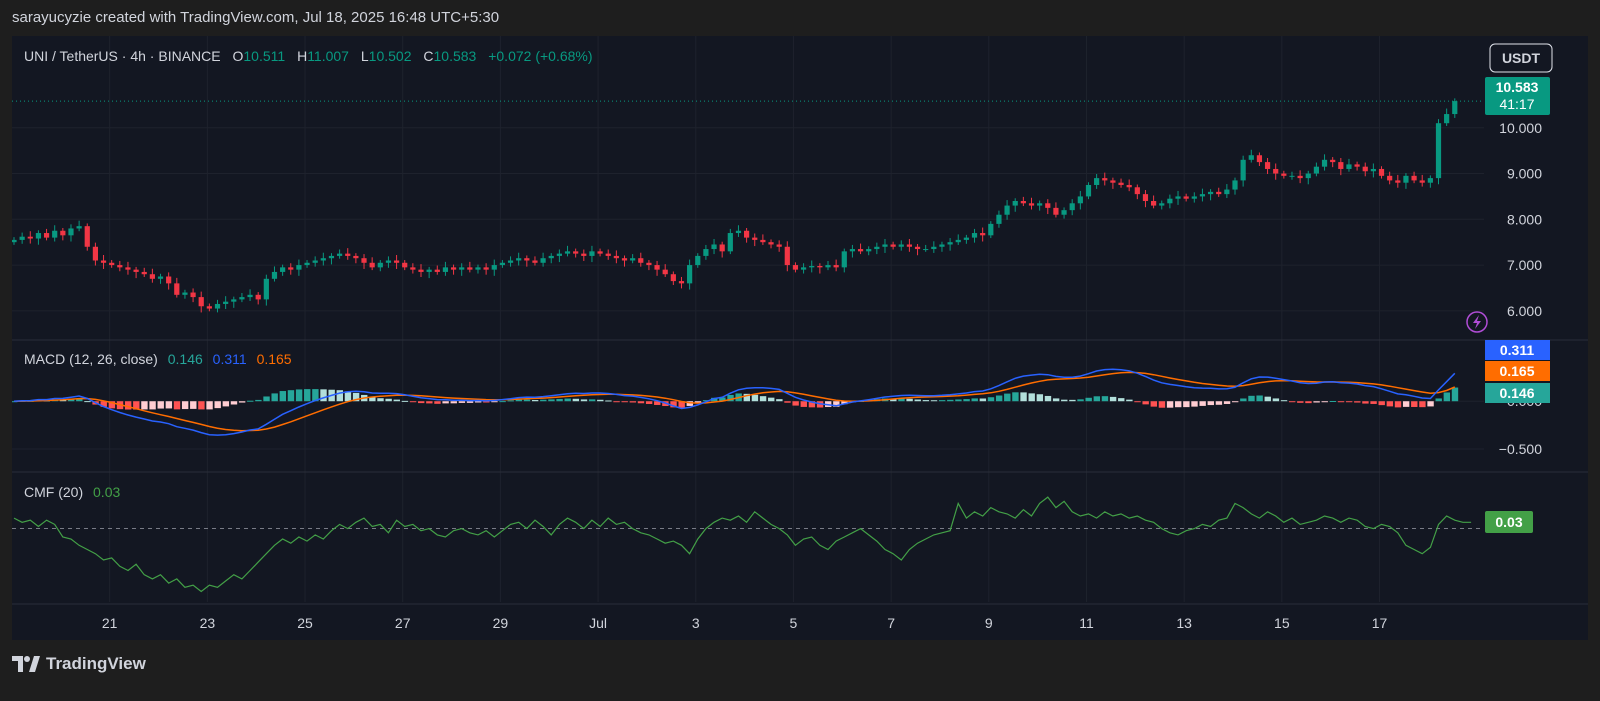 This screenshot has width=1600, height=701. Describe the element at coordinates (79, 664) in the screenshot. I see `tradingview-logo: TradingView` at that location.